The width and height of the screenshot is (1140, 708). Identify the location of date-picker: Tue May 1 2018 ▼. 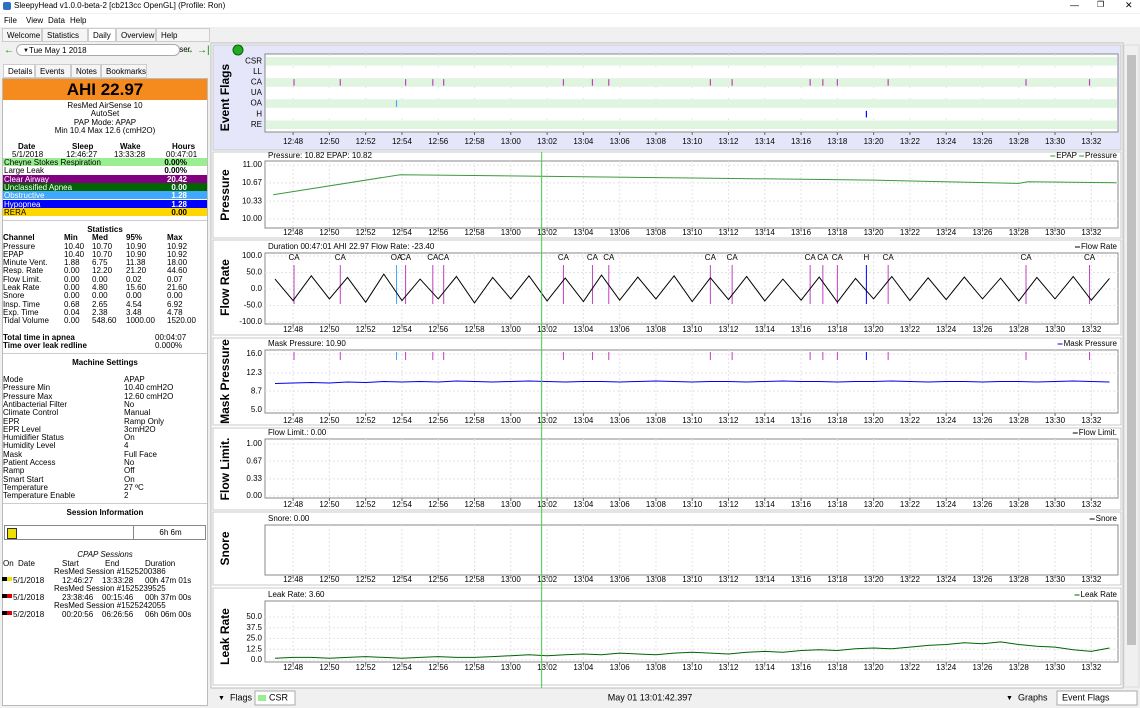
(98, 50).